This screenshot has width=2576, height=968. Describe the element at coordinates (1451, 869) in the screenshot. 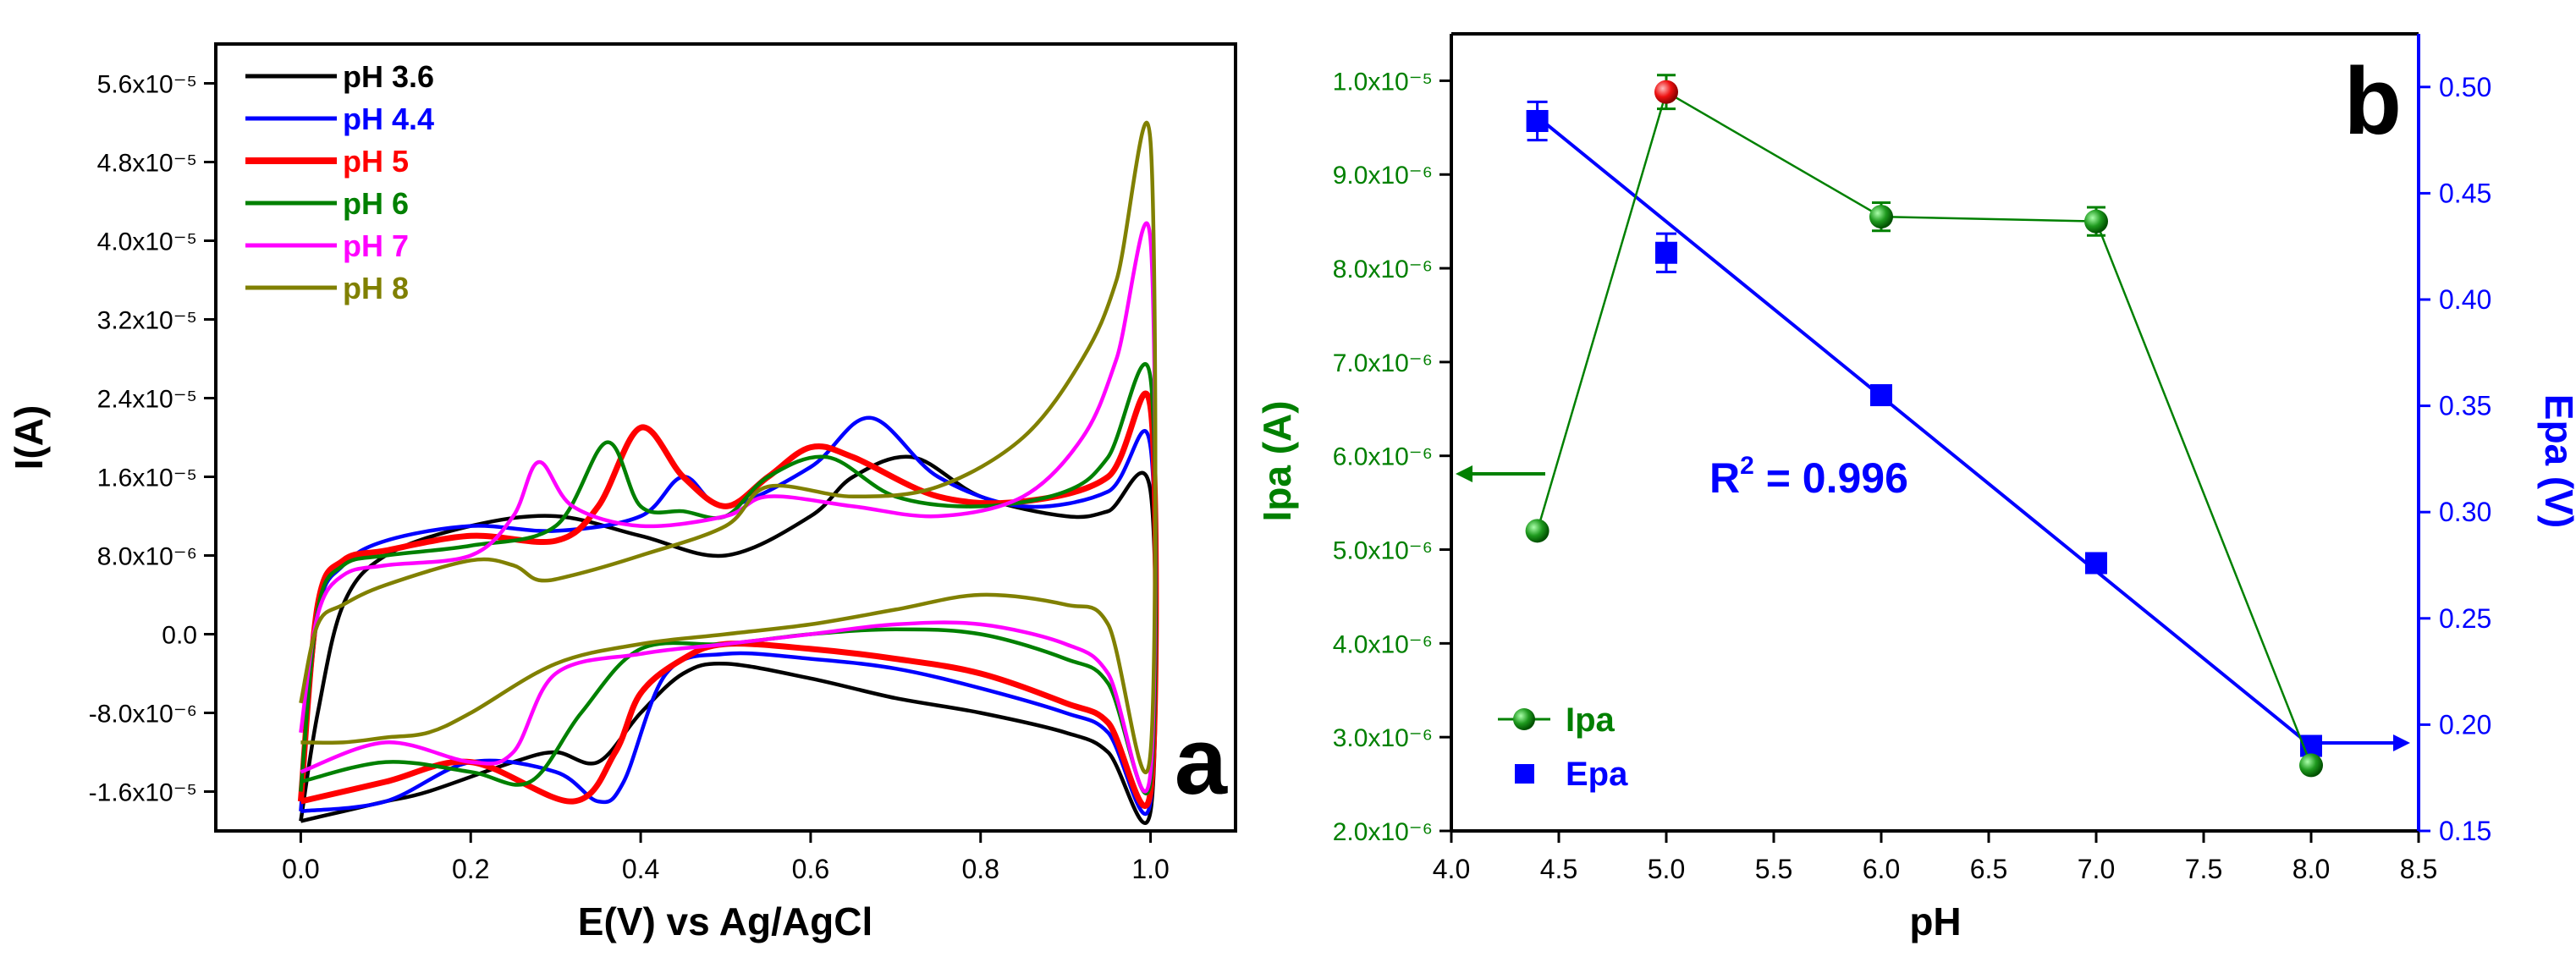

I see `x-tick-label: 4.0` at that location.